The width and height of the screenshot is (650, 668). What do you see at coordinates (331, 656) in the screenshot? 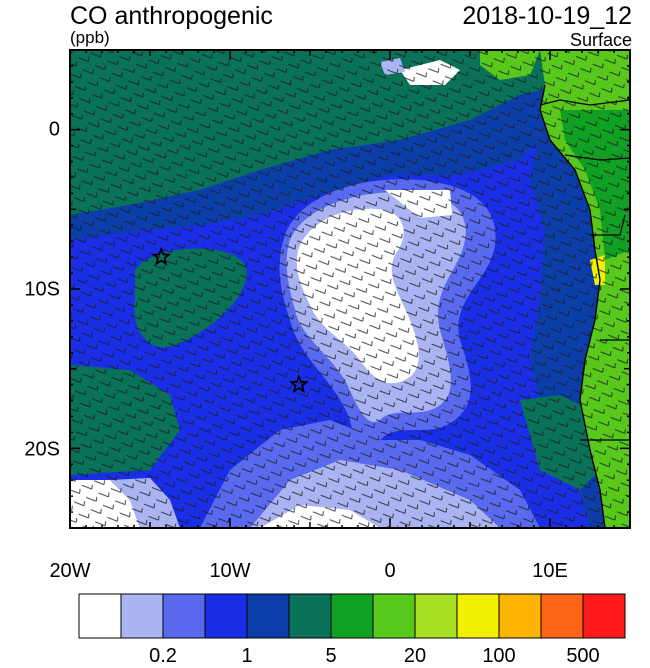
I see `colorbar-label-2: 5` at bounding box center [331, 656].